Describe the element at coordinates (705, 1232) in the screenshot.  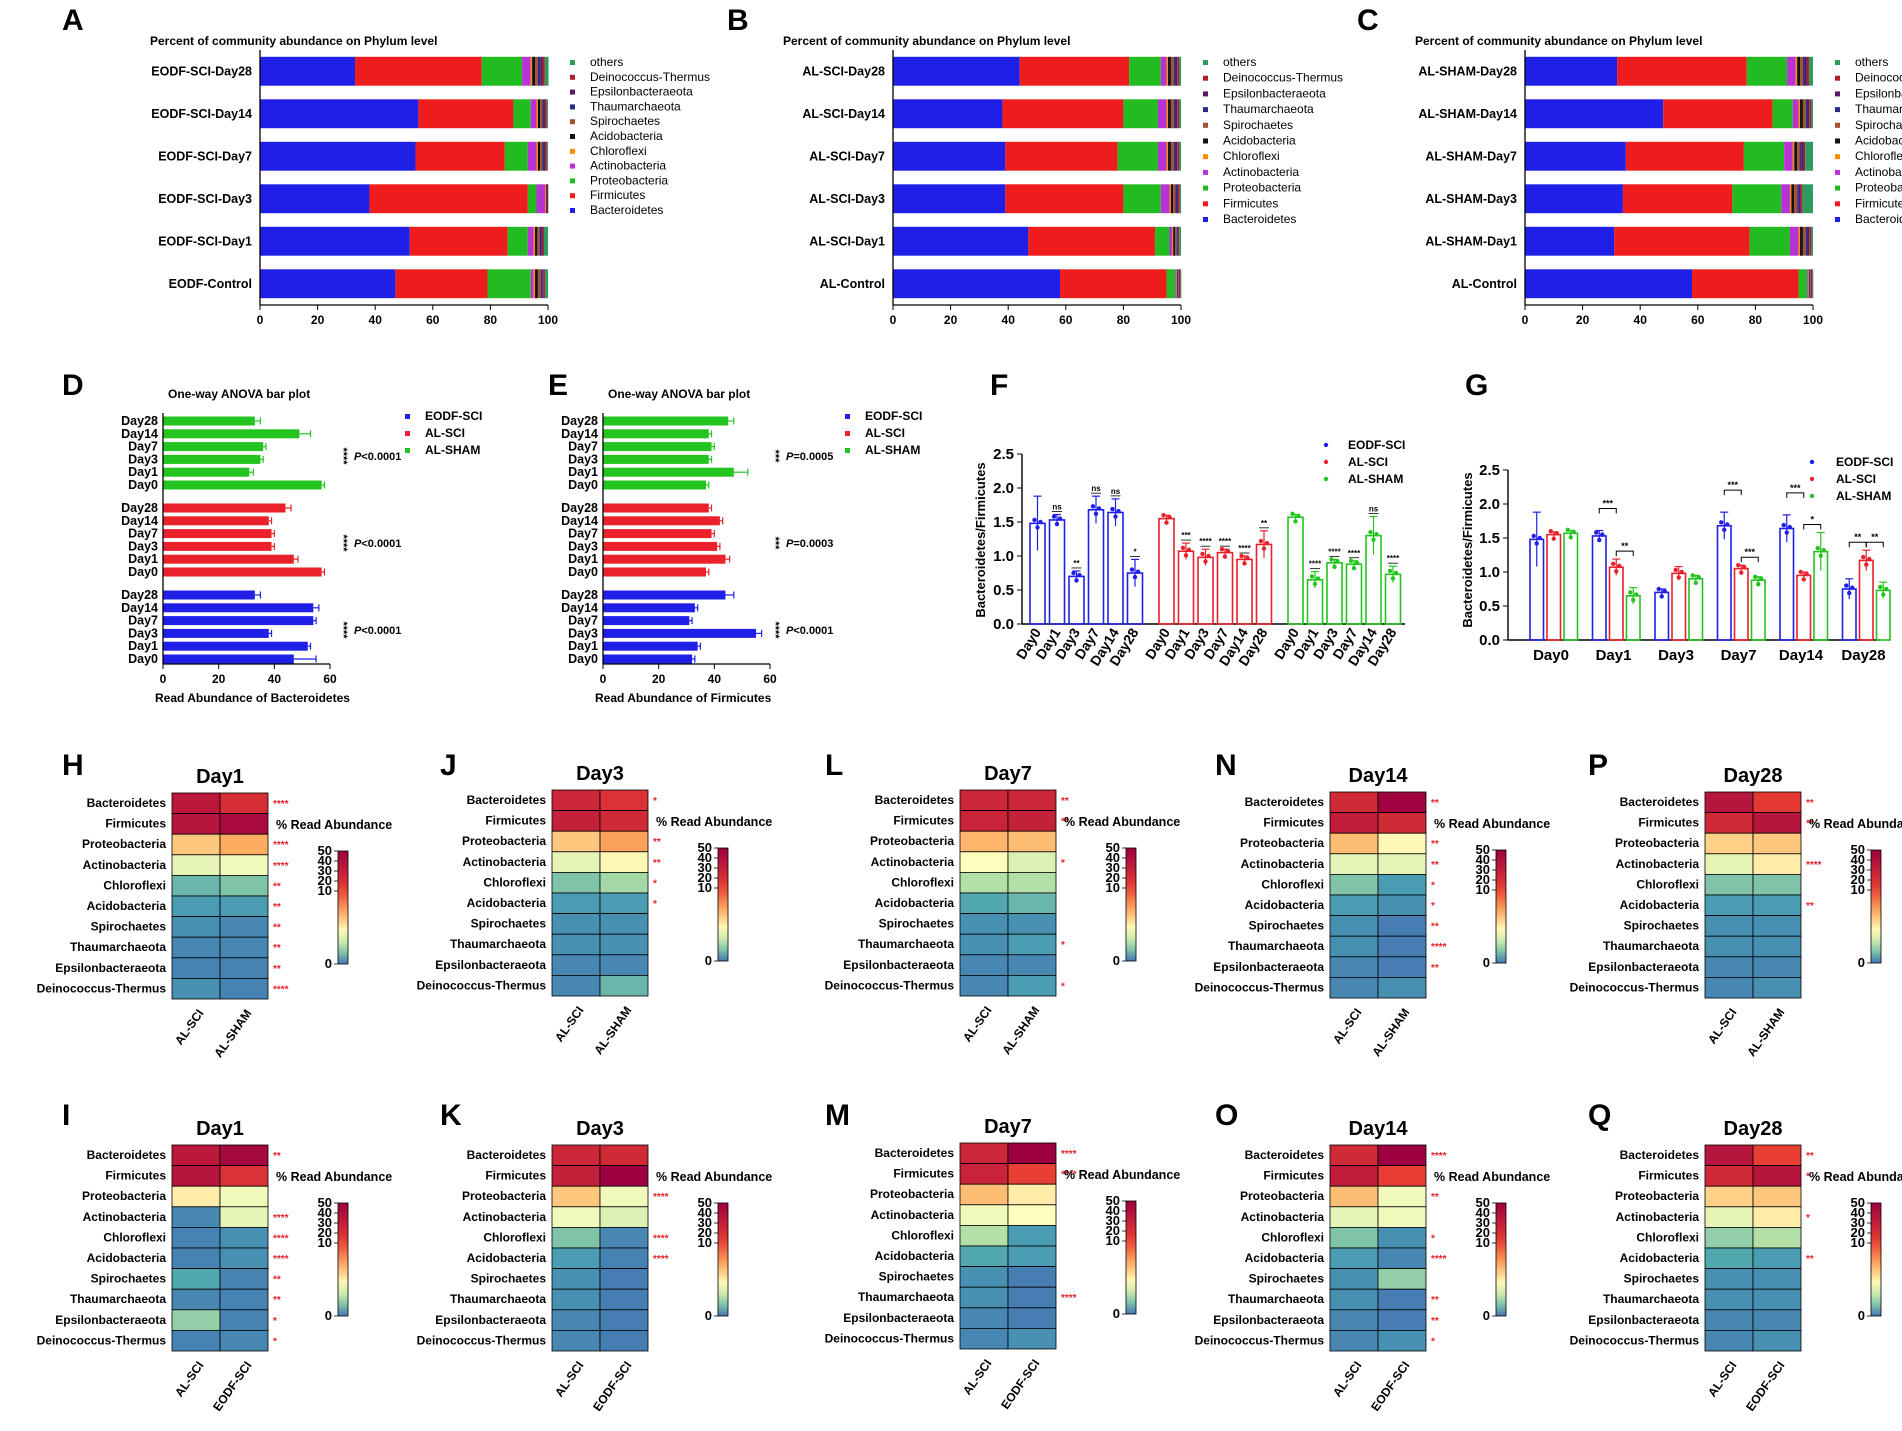
I see `colorbar-tick-label: 20` at that location.